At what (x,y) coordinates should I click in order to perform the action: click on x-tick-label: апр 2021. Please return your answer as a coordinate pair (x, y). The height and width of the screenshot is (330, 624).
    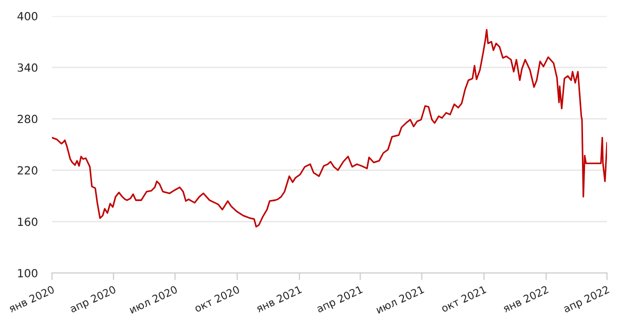
    Looking at the image, I should click on (340, 300).